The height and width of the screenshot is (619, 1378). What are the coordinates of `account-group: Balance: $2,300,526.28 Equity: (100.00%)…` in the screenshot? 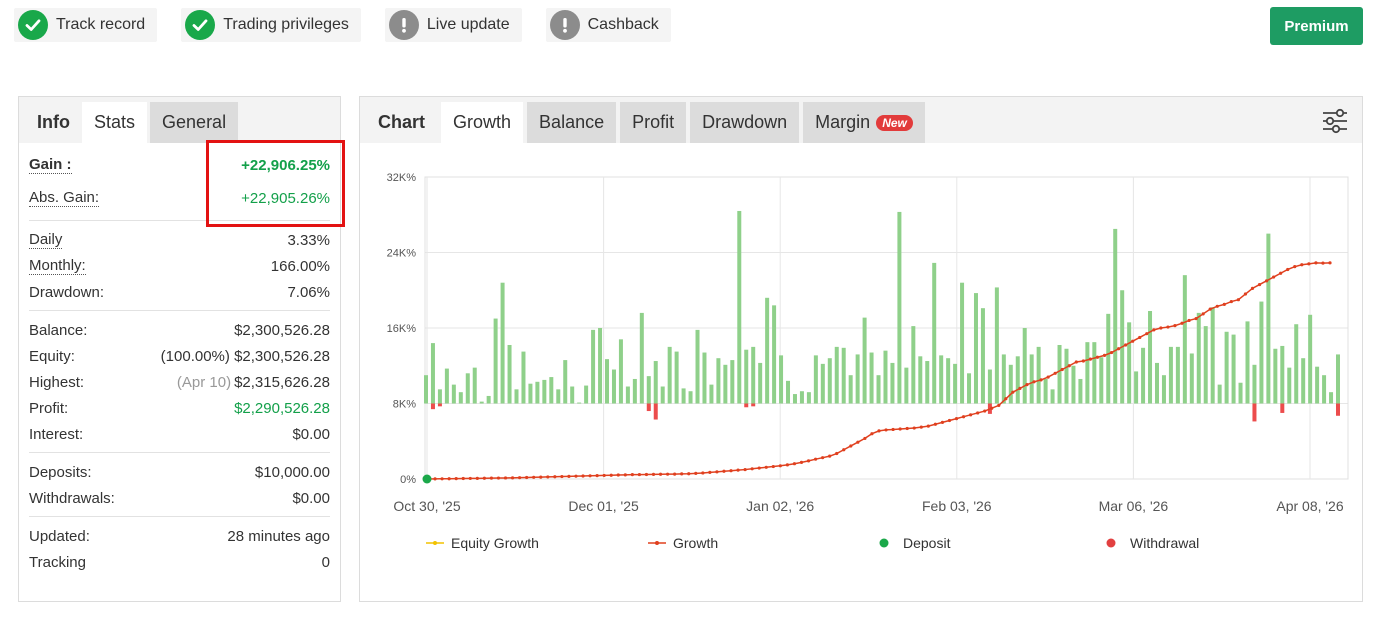 It's located at (179, 382).